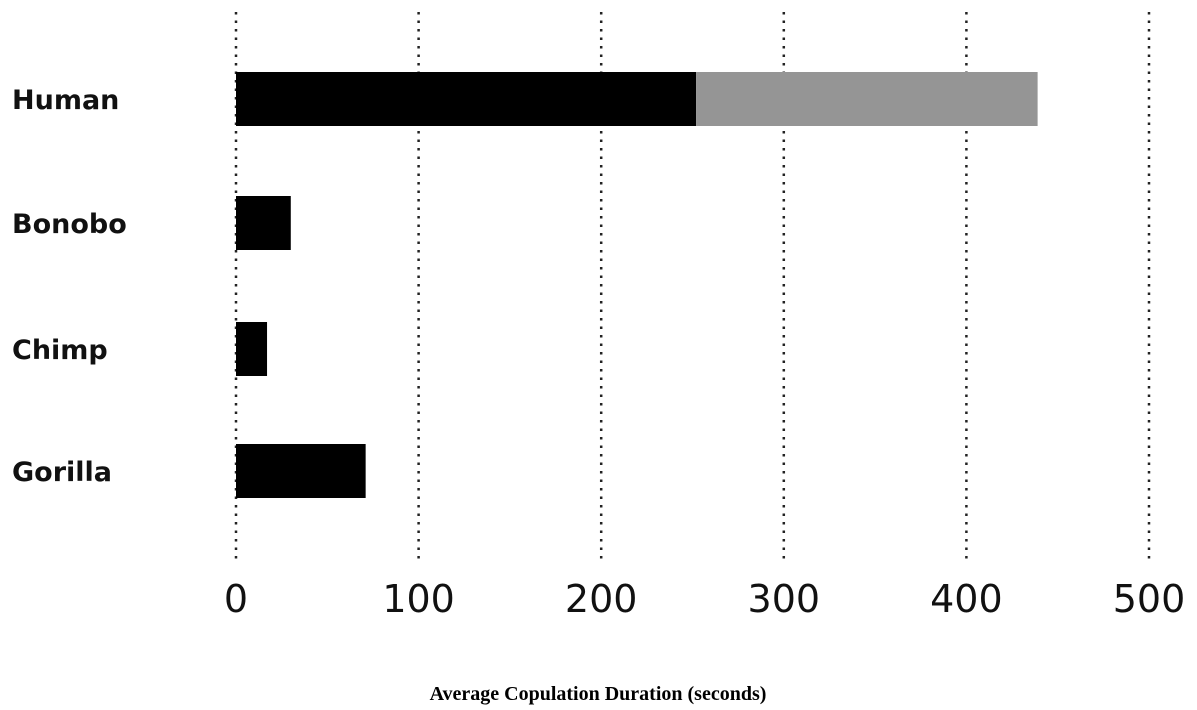 The image size is (1197, 710). Describe the element at coordinates (69, 286) in the screenshot. I see `category-labels: Human Bonobo Chimp Gorilla` at that location.